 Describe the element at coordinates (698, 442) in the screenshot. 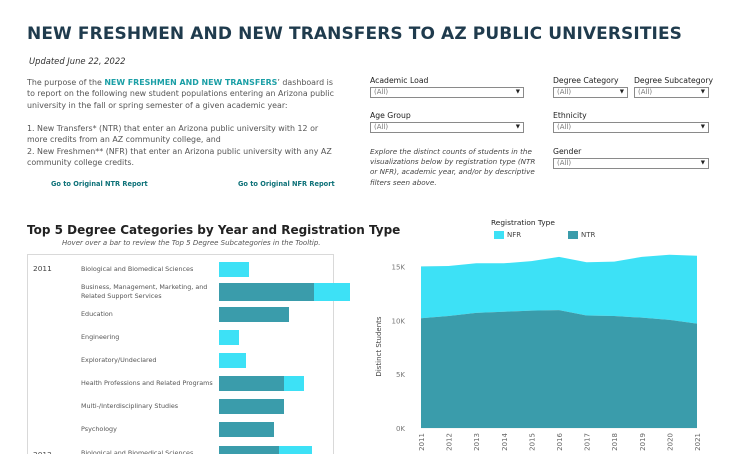

I see `x-tick-label: 2021` at that location.